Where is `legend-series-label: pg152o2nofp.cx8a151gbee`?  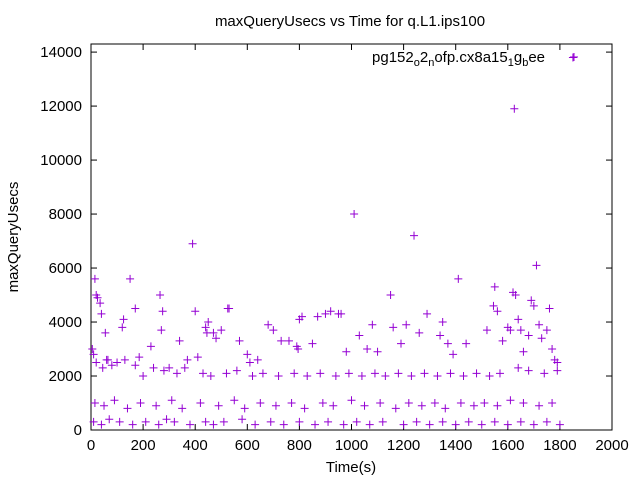 legend-series-label: pg152o2nofp.cx8a151gbee is located at coordinates (458, 59).